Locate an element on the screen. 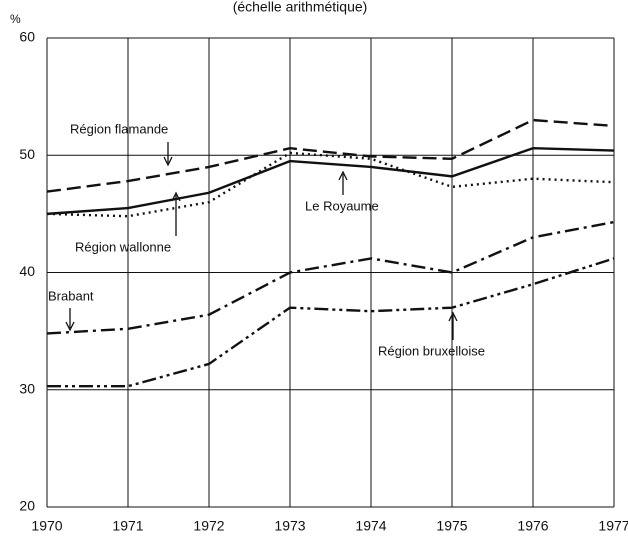 The image size is (628, 542). y-tick-label: 60 is located at coordinates (27, 37).